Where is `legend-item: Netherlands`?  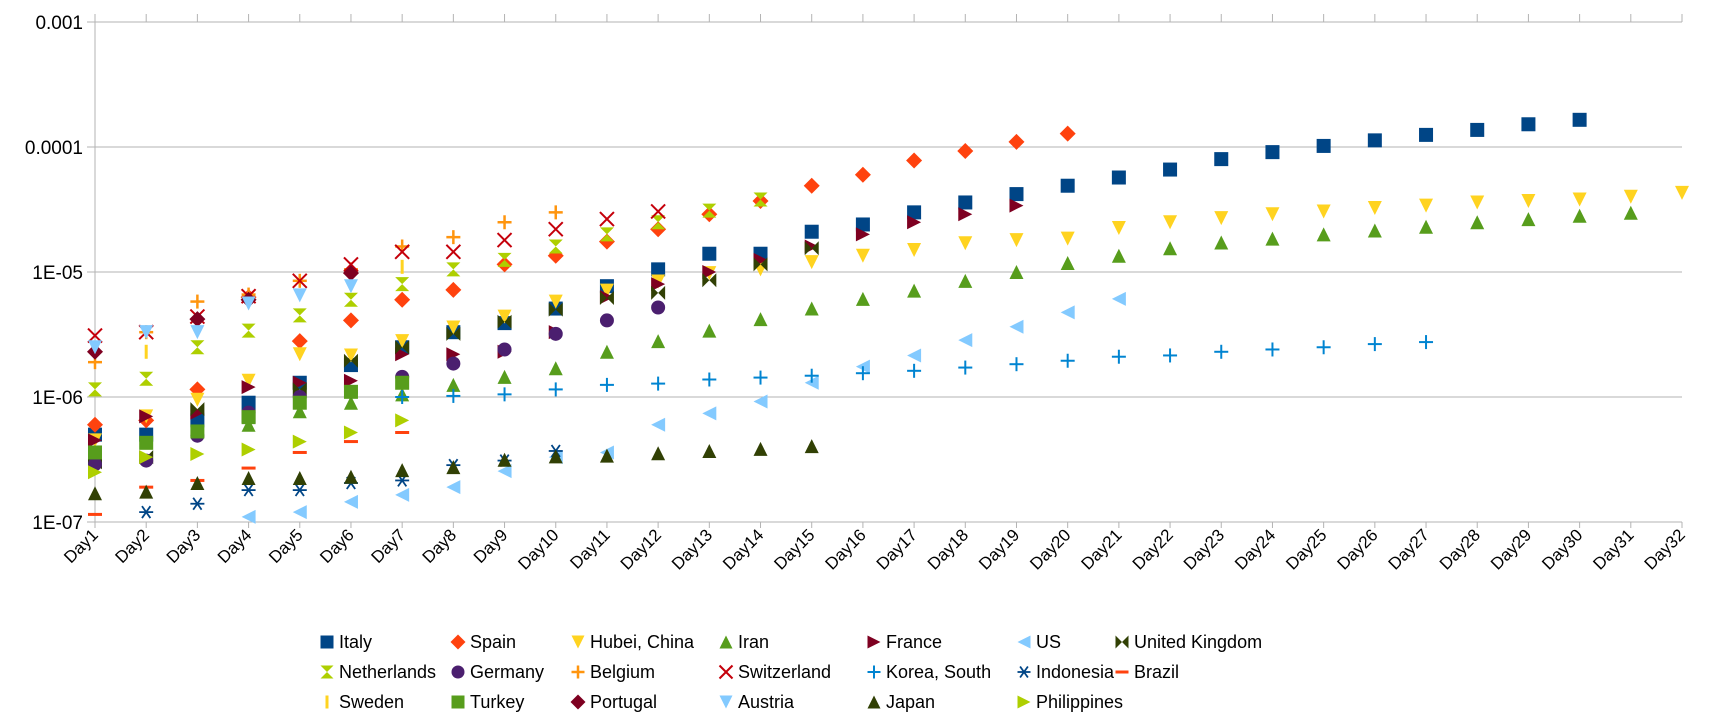
legend-item: Netherlands is located at coordinates (378, 672).